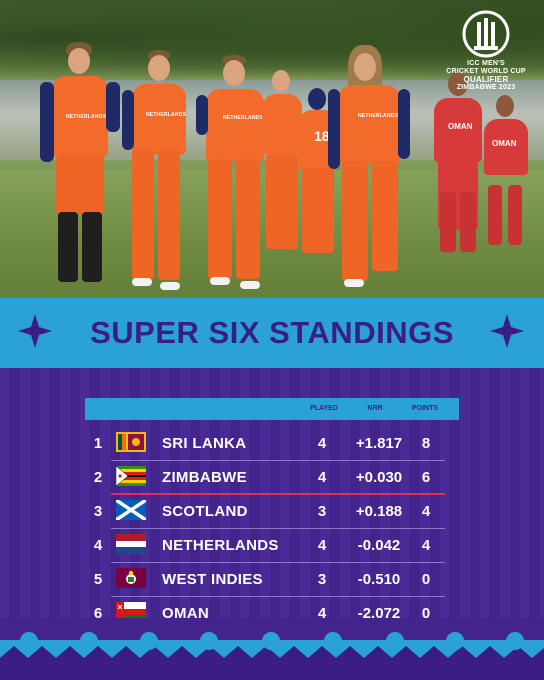 The height and width of the screenshot is (680, 544). What do you see at coordinates (486, 63) in the screenshot?
I see `logo-line-1: ICC MEN'S` at bounding box center [486, 63].